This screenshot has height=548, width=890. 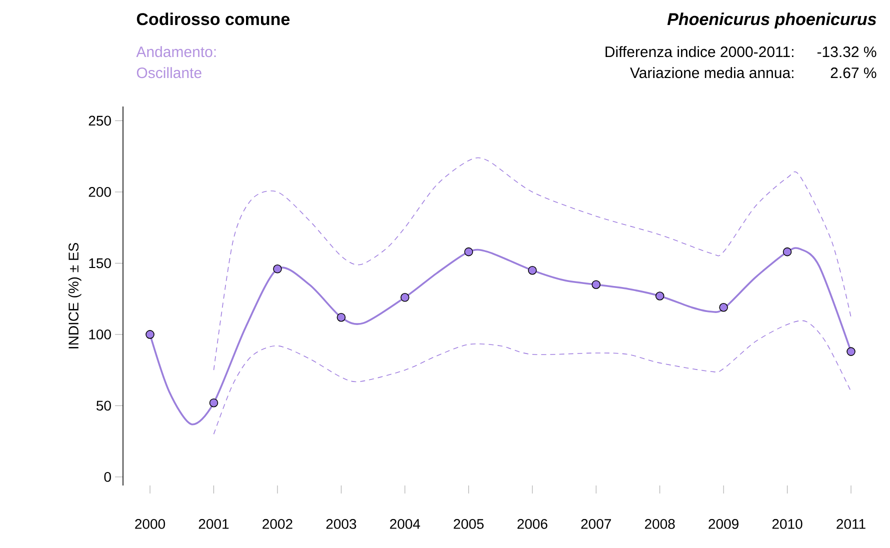 I want to click on x-tick-label: 2010, so click(x=787, y=524).